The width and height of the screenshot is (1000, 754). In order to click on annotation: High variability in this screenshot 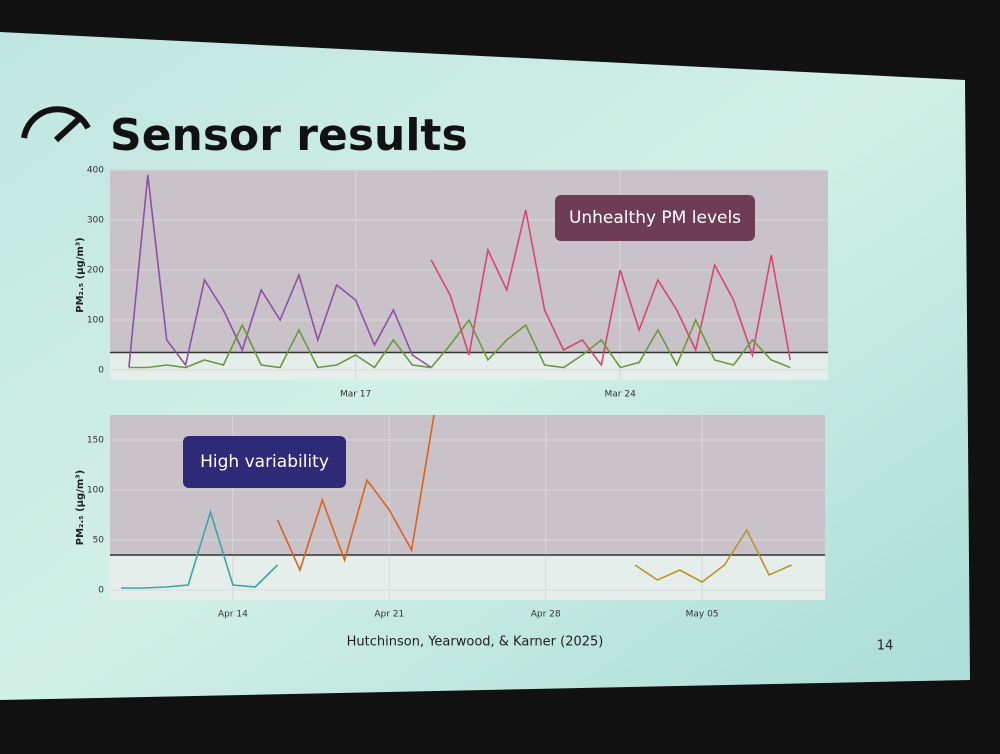, I will do `click(264, 462)`.